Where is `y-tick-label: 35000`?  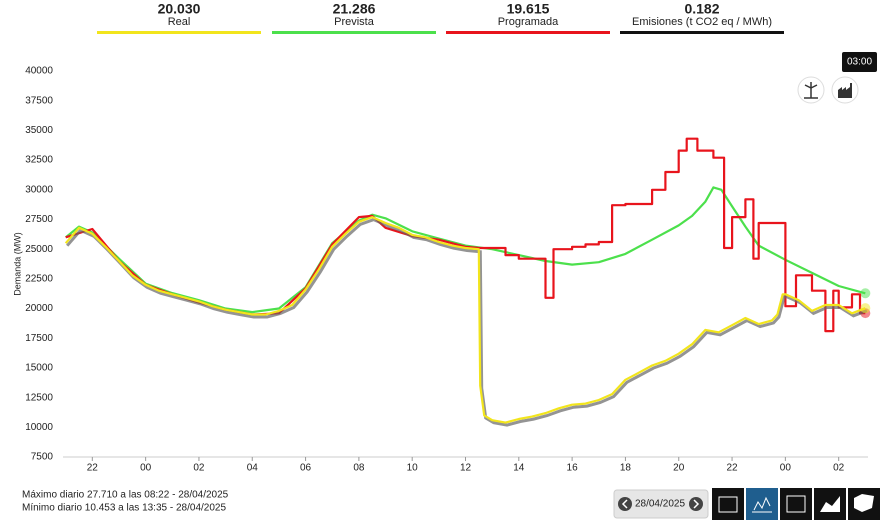 y-tick-label: 35000 is located at coordinates (39, 130).